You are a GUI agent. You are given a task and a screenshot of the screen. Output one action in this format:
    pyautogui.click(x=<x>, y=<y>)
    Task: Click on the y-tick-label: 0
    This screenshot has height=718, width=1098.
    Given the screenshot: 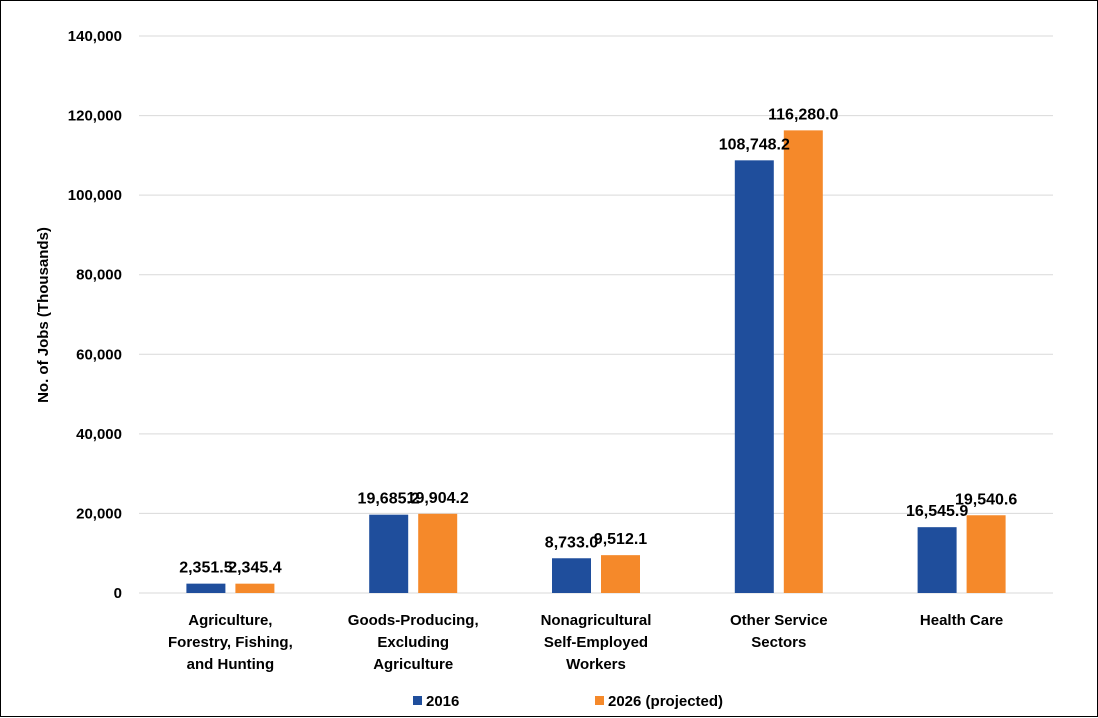 What is the action you would take?
    pyautogui.click(x=118, y=593)
    